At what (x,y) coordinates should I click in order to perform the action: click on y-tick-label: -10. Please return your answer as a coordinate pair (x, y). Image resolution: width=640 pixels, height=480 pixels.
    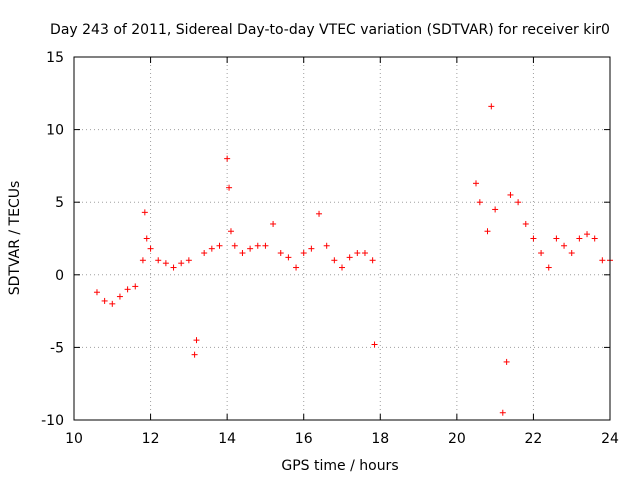
    Looking at the image, I should click on (52, 421).